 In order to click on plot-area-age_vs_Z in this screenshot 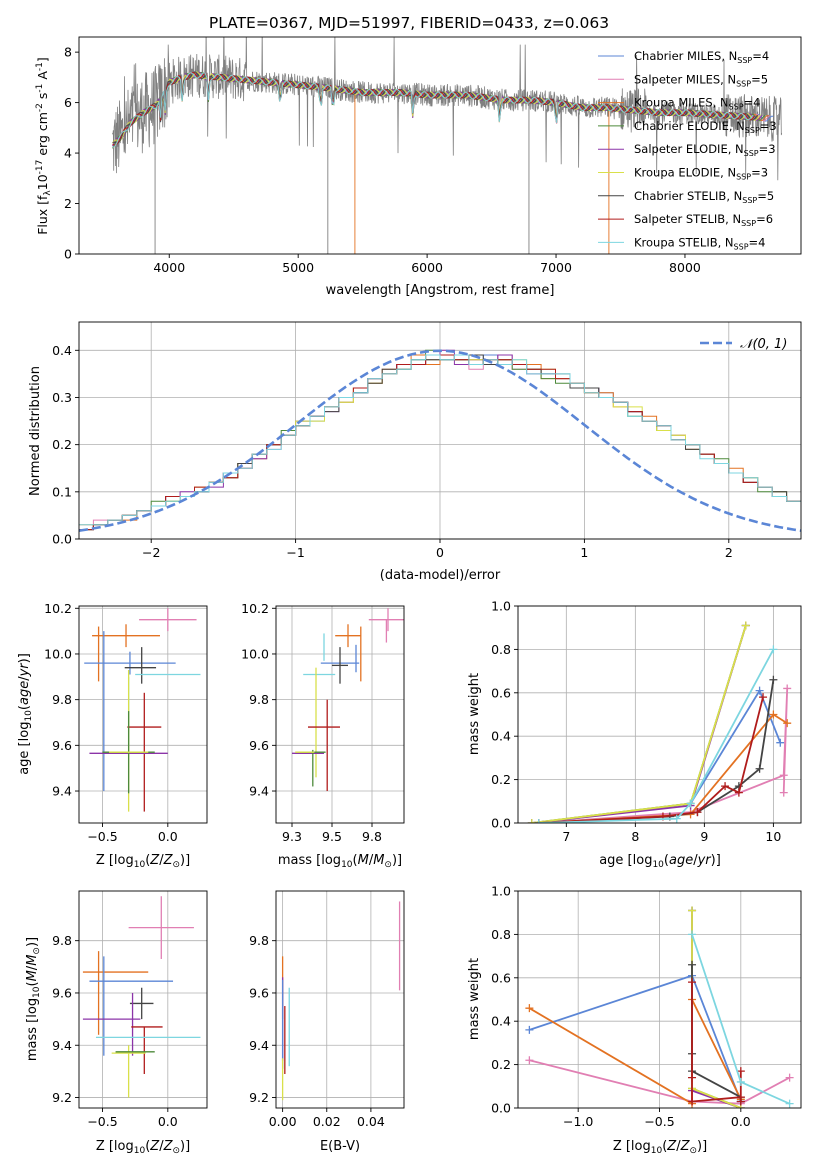, I will do `click(142, 710)`.